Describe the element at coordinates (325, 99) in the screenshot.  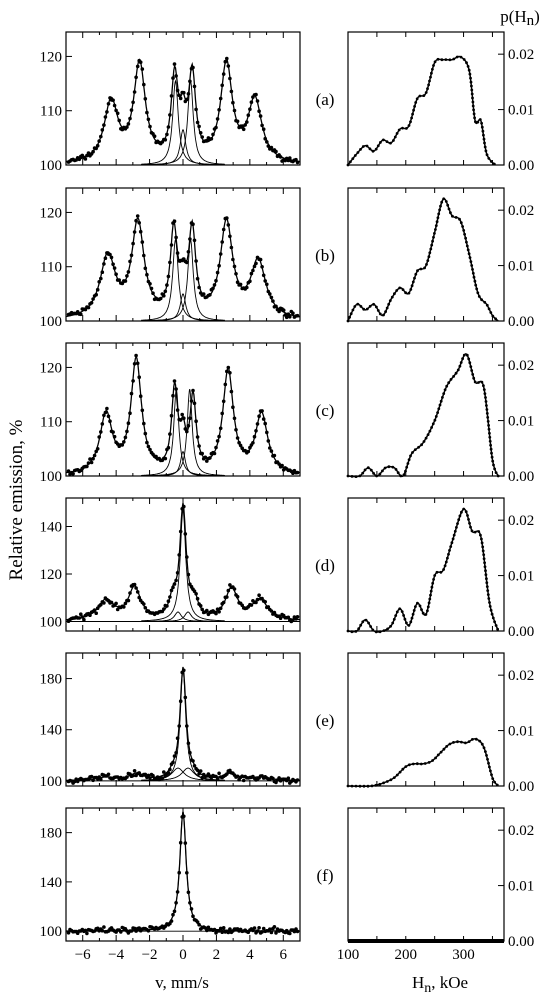
I see `panel-label: (a)` at that location.